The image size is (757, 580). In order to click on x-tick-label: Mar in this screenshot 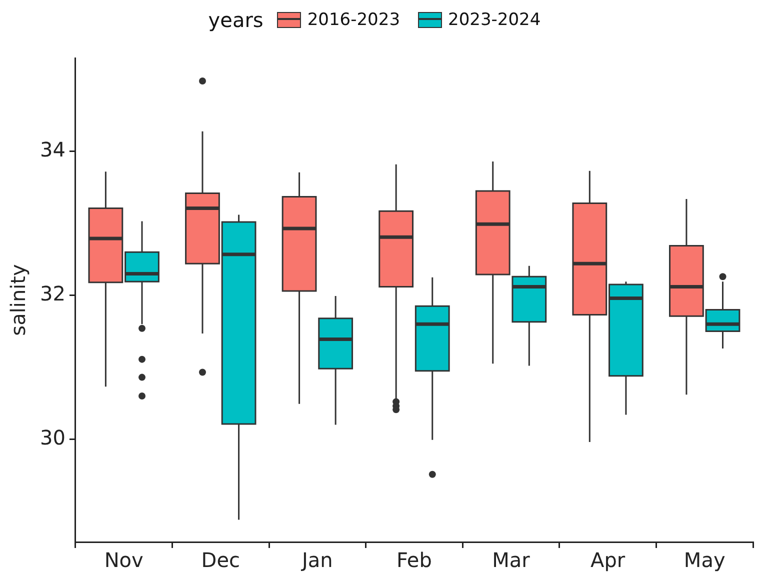, I will do `click(511, 560)`.